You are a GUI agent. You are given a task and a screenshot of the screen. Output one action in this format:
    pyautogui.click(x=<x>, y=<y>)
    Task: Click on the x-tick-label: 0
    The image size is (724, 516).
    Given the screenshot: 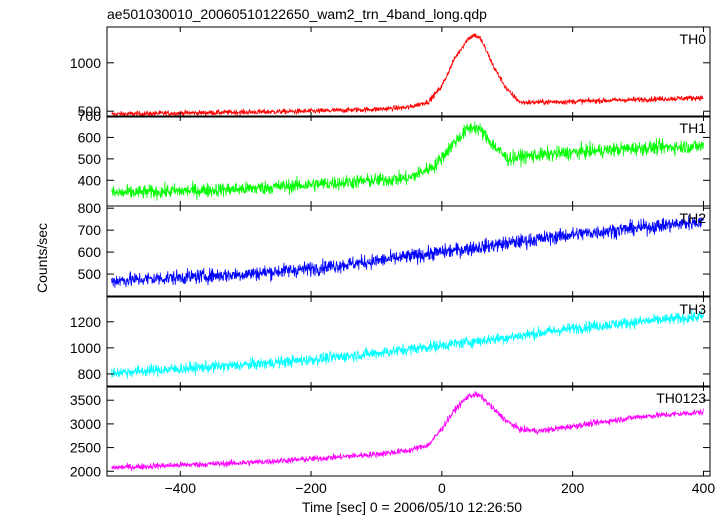 What is the action you would take?
    pyautogui.click(x=442, y=488)
    